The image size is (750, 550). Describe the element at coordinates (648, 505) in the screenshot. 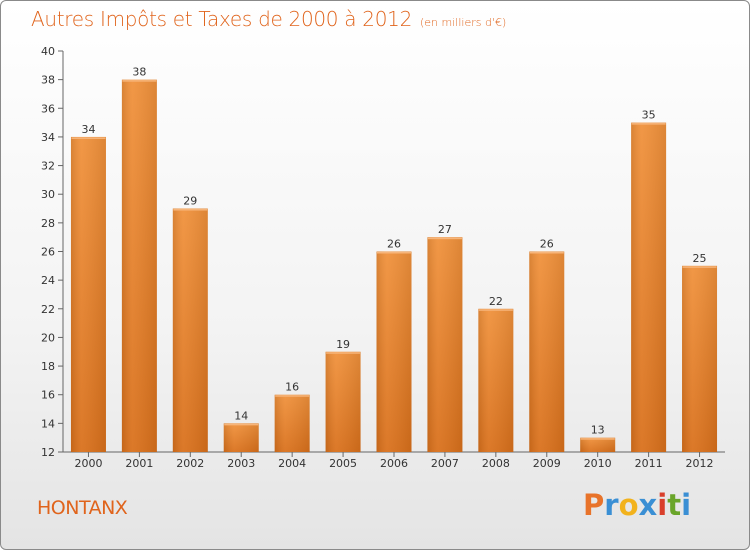

I see `logo-letter: x` at that location.